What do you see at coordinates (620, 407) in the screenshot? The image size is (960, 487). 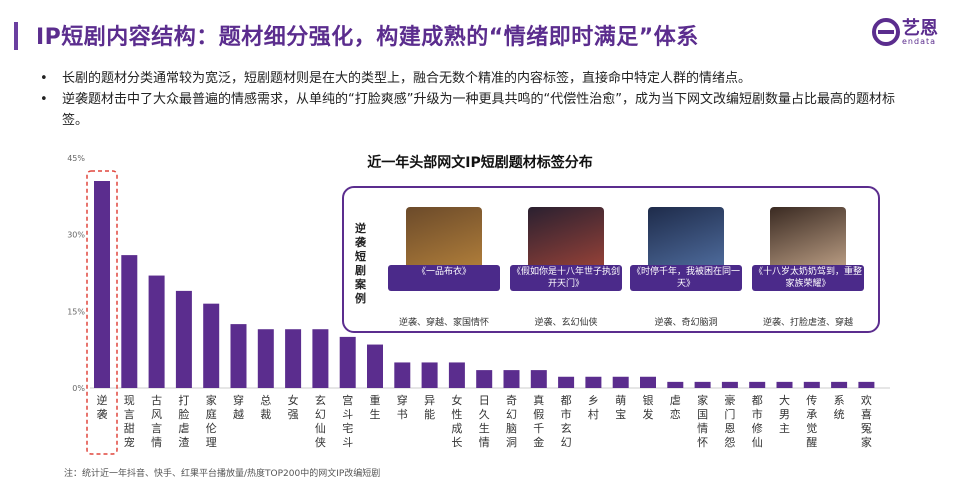 I see `x-category-label: 萌宝` at bounding box center [620, 407].